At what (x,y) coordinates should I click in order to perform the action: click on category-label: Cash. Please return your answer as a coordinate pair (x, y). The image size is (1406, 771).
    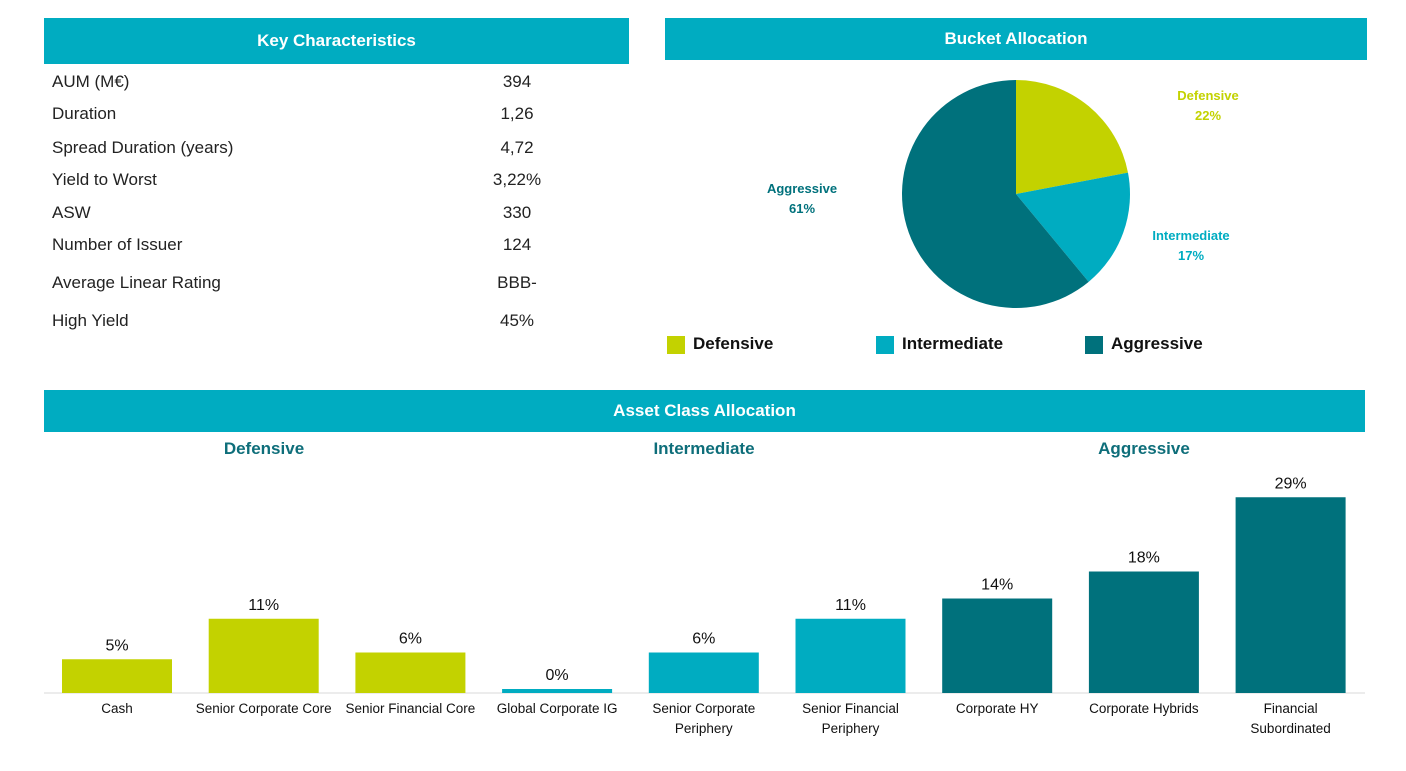
    Looking at the image, I should click on (117, 708).